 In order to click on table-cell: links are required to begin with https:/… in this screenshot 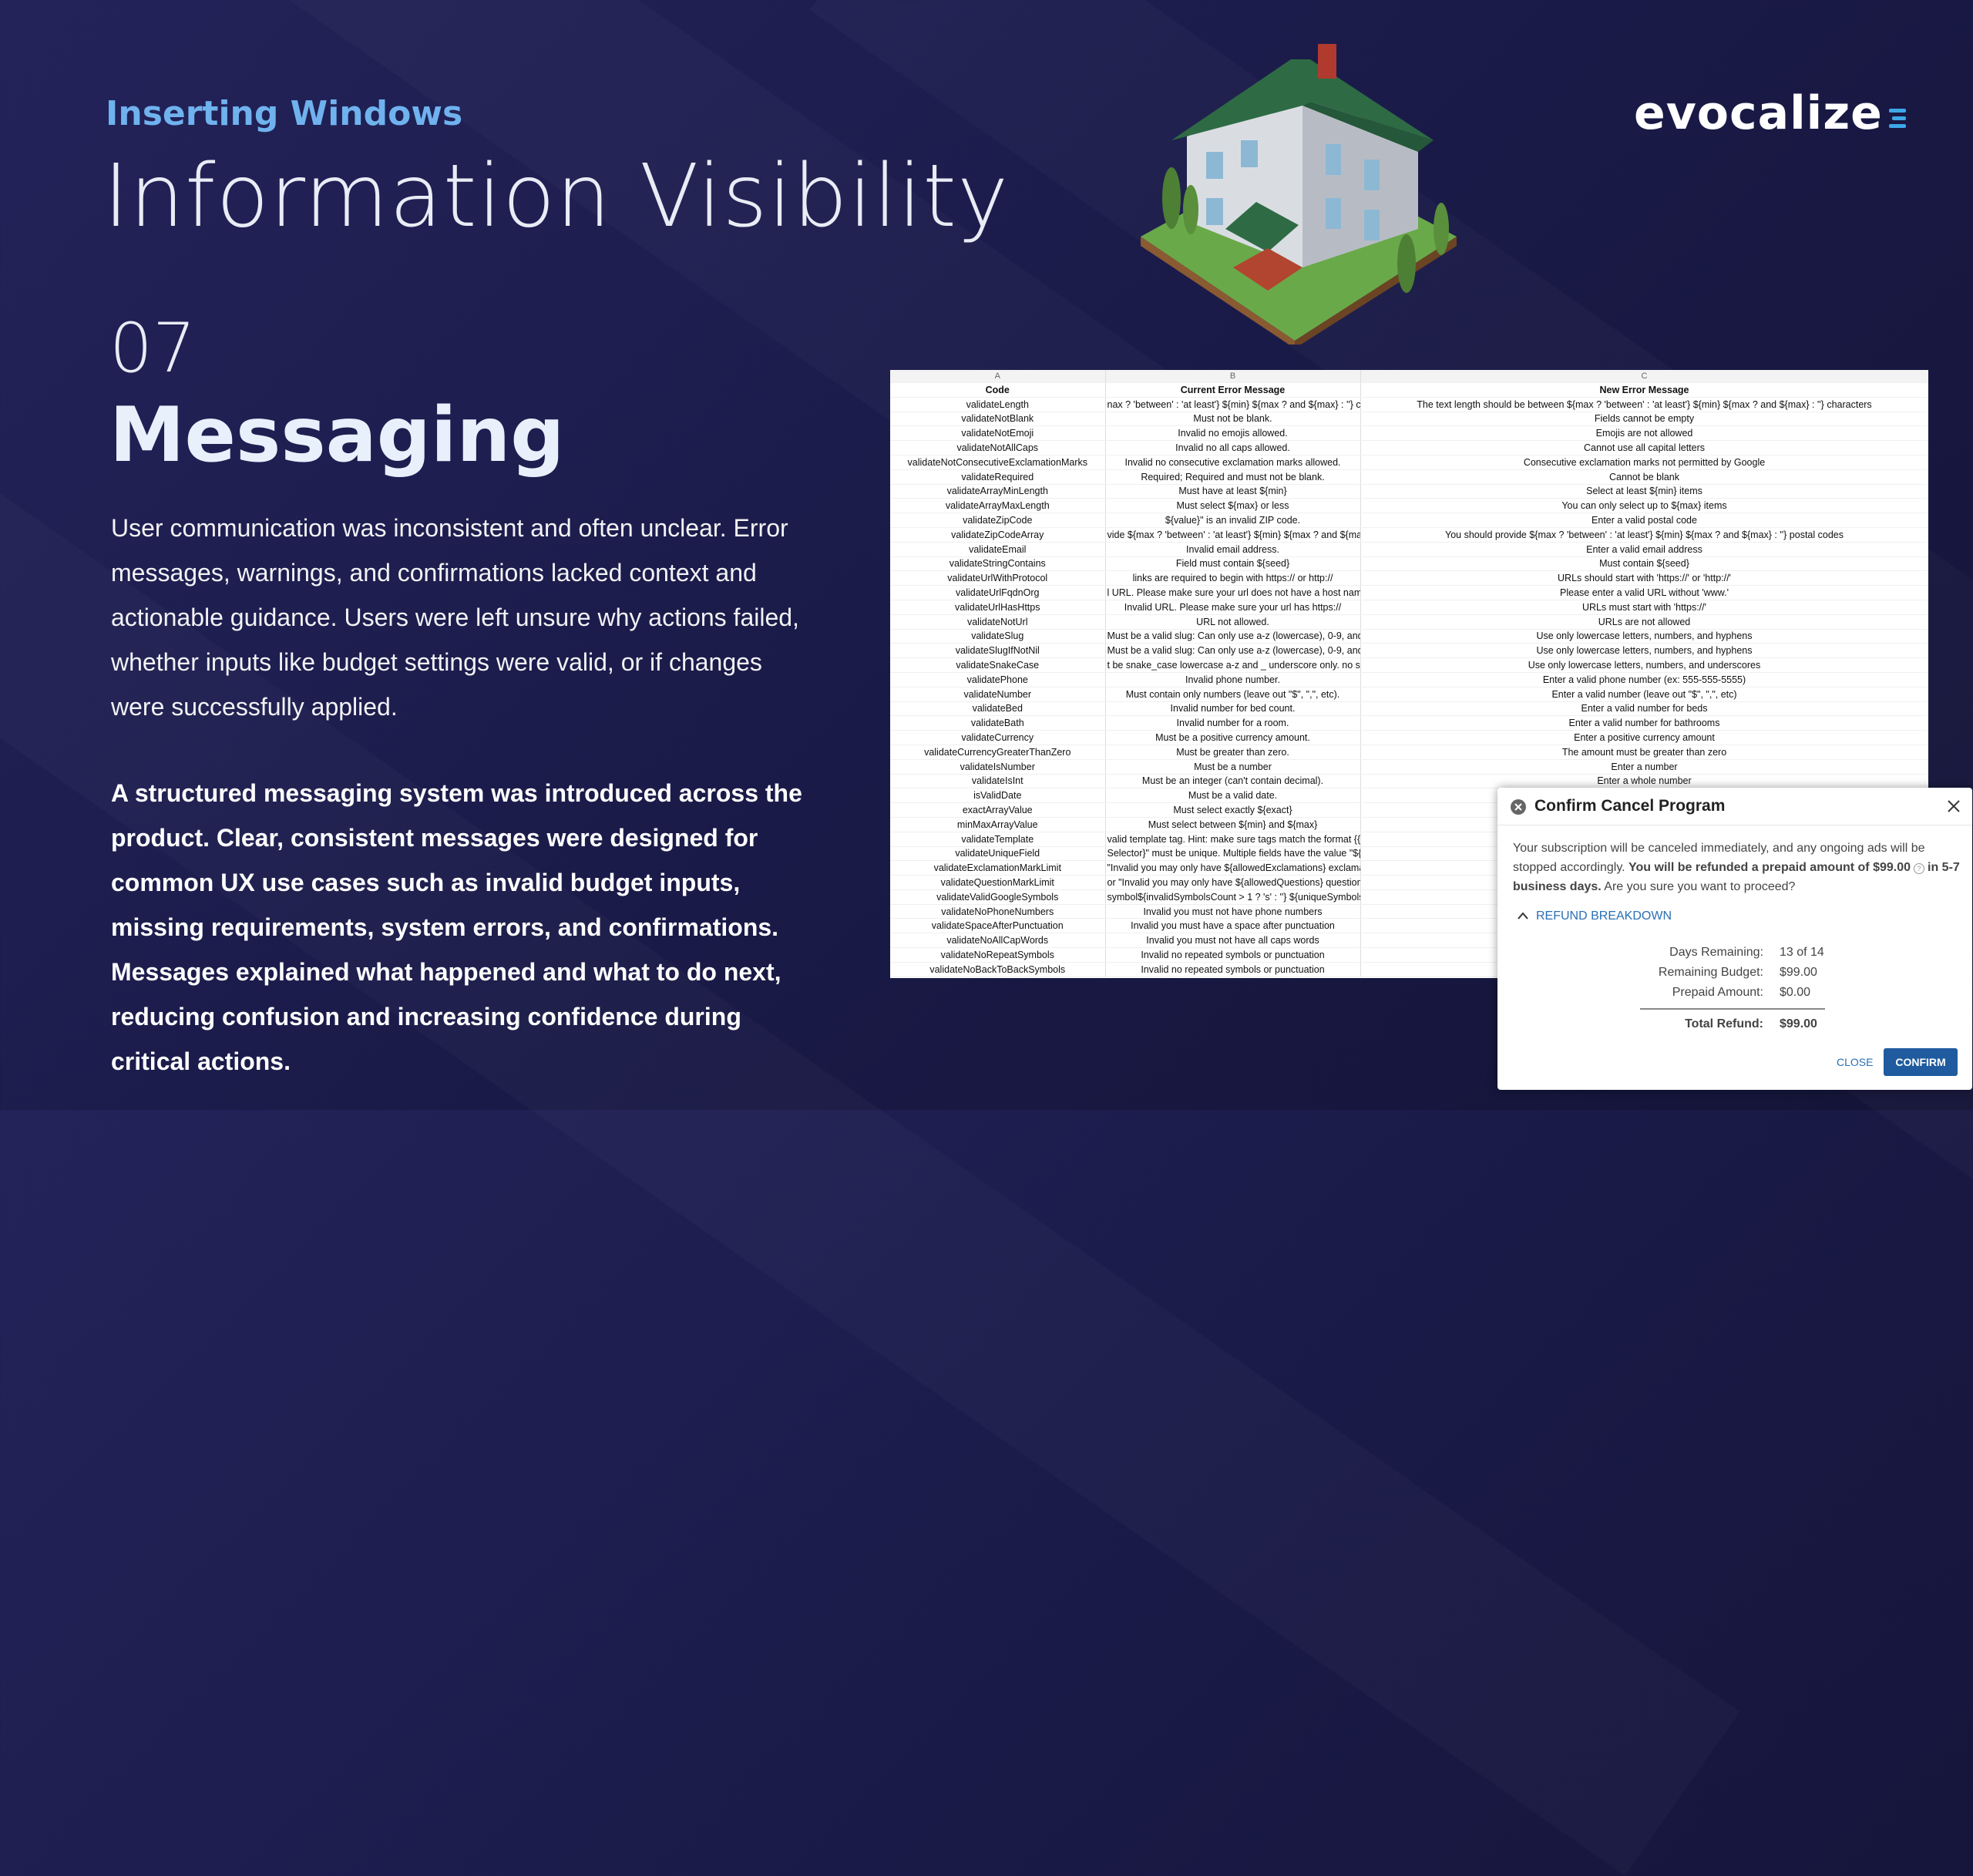, I will do `click(1233, 578)`.